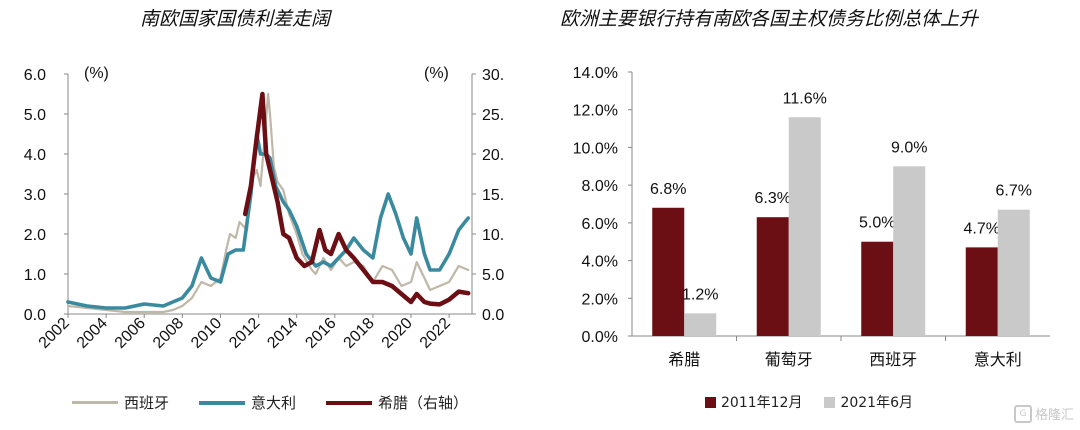 The height and width of the screenshot is (430, 1080). What do you see at coordinates (493, 235) in the screenshot?
I see `y-right-tick-label: 10.` at bounding box center [493, 235].